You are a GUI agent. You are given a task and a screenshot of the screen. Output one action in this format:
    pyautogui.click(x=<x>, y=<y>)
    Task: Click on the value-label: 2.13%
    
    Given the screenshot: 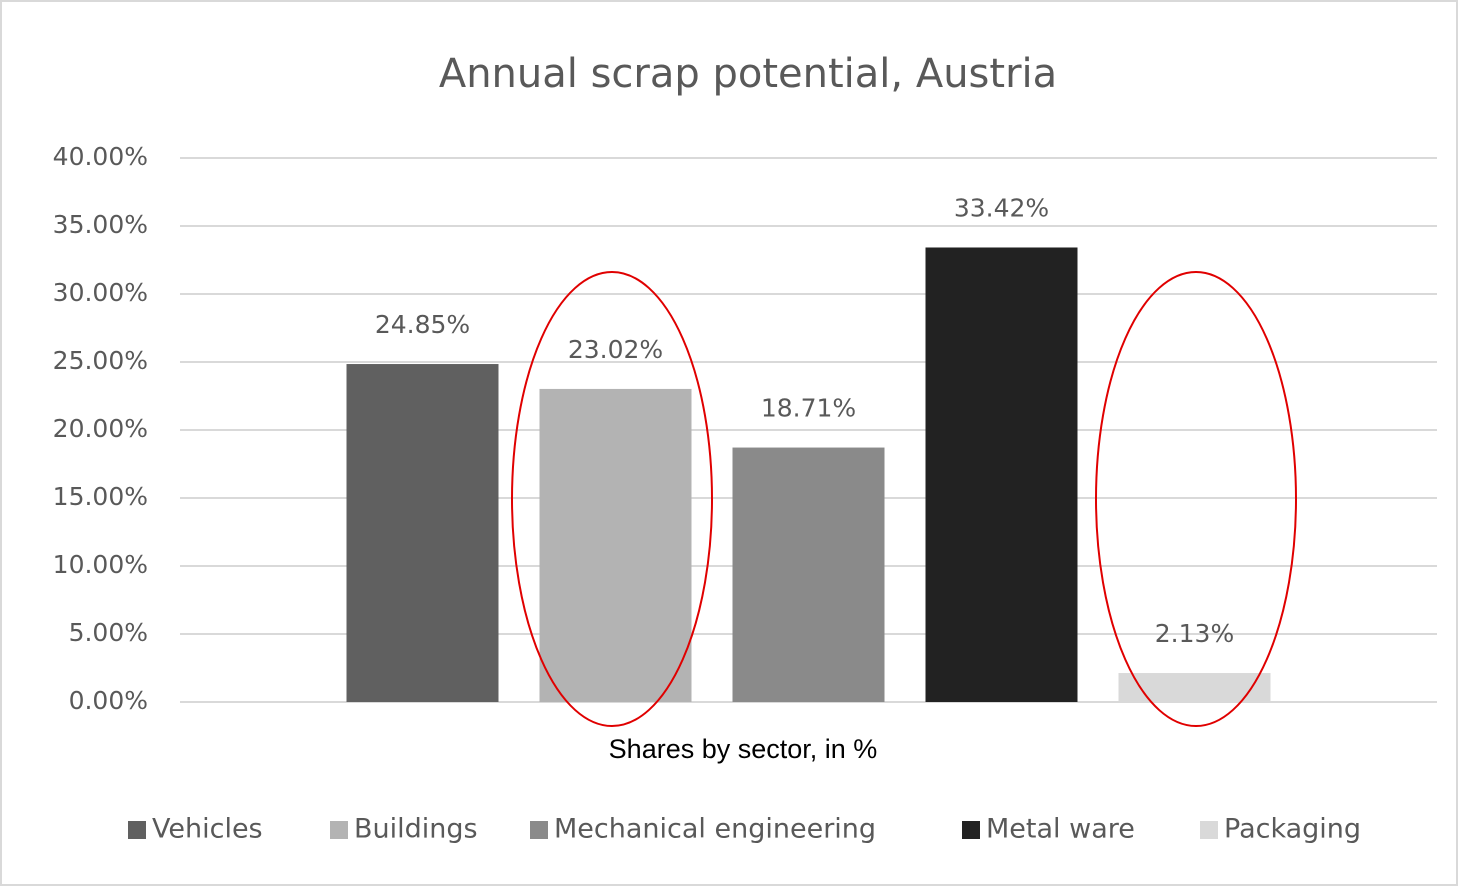 What is the action you would take?
    pyautogui.click(x=1194, y=633)
    